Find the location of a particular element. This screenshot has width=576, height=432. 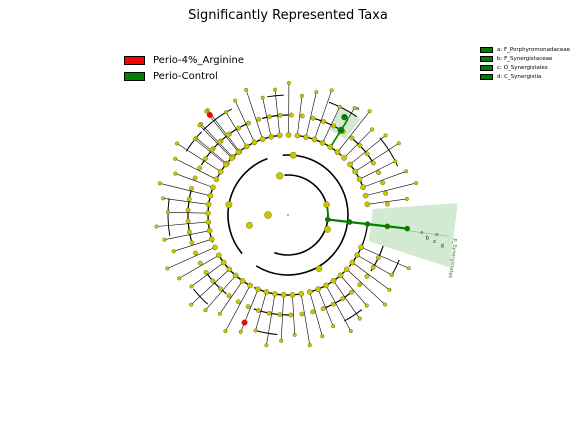

clade-legend-item-c: c: O_Synergistales is located at coordinates (525, 67).